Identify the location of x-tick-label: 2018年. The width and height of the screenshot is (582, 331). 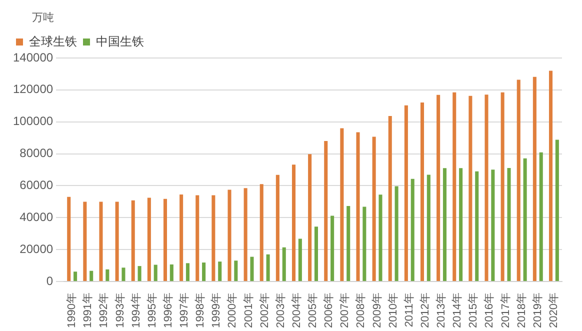
(522, 310).